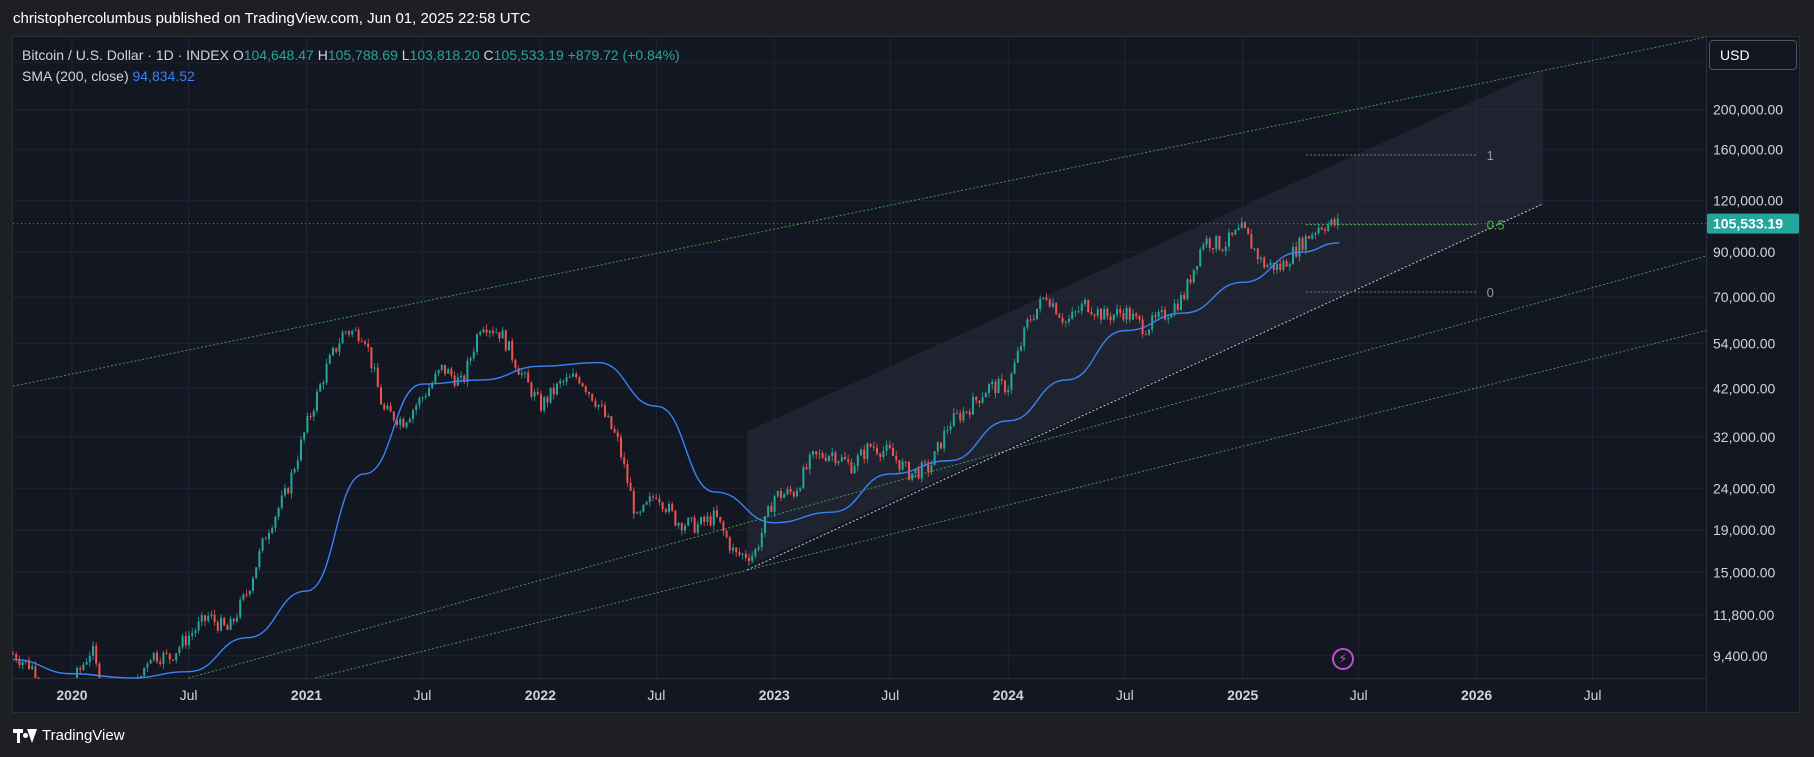  Describe the element at coordinates (1744, 572) in the screenshot. I see `y-tick-label: 15,000.00` at that location.